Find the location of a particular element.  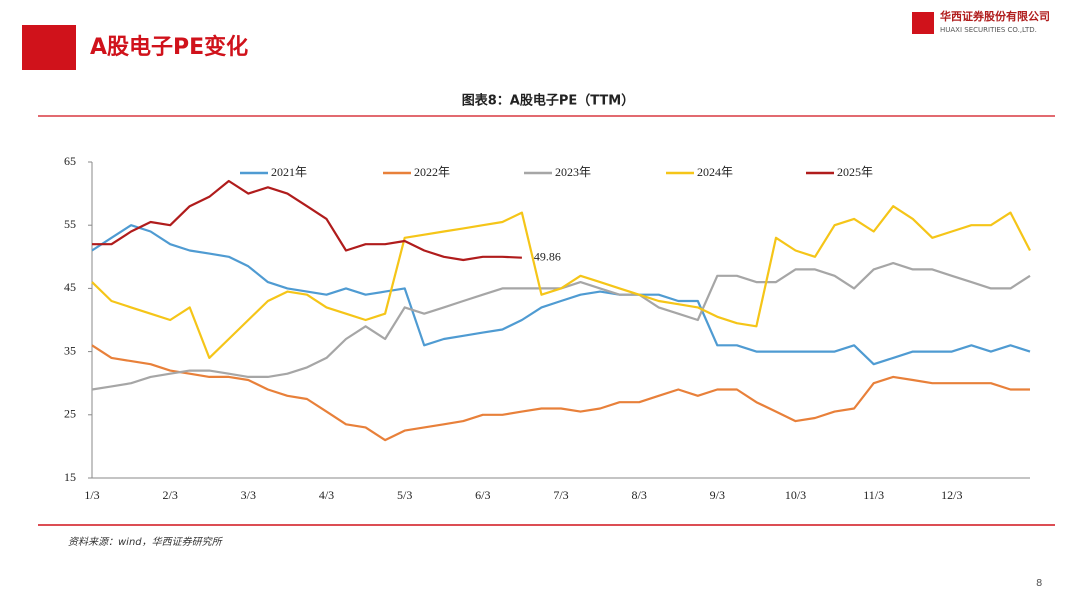

legend-label: 2022年 is located at coordinates (432, 172).